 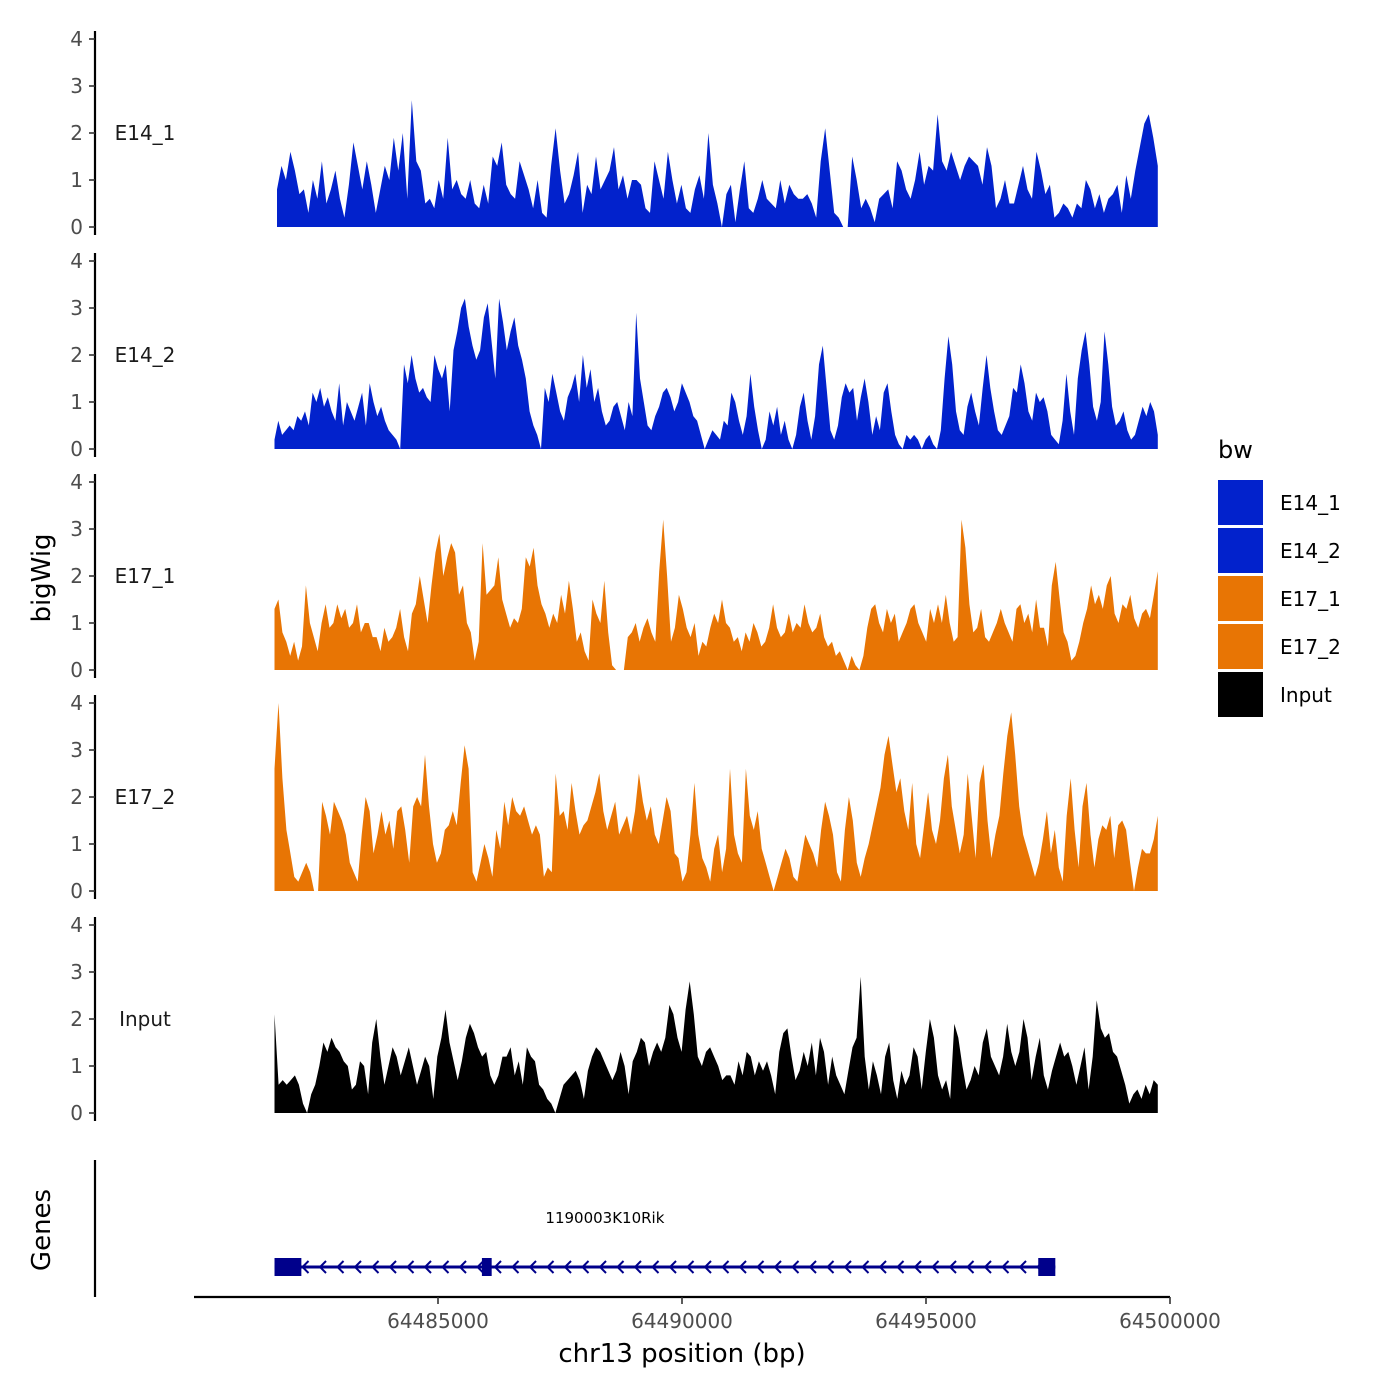 I want to click on legend-label: E14_1, so click(x=1310, y=503).